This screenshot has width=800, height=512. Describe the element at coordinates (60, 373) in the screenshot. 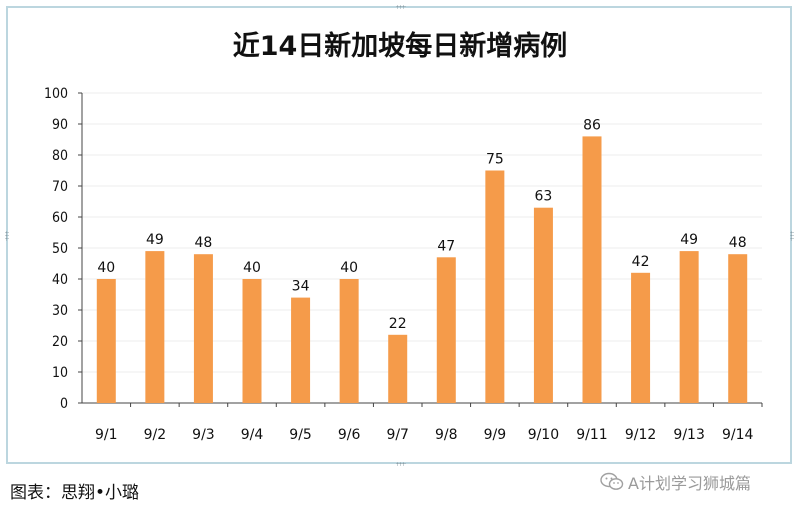

I see `y-tick-label: 10` at that location.